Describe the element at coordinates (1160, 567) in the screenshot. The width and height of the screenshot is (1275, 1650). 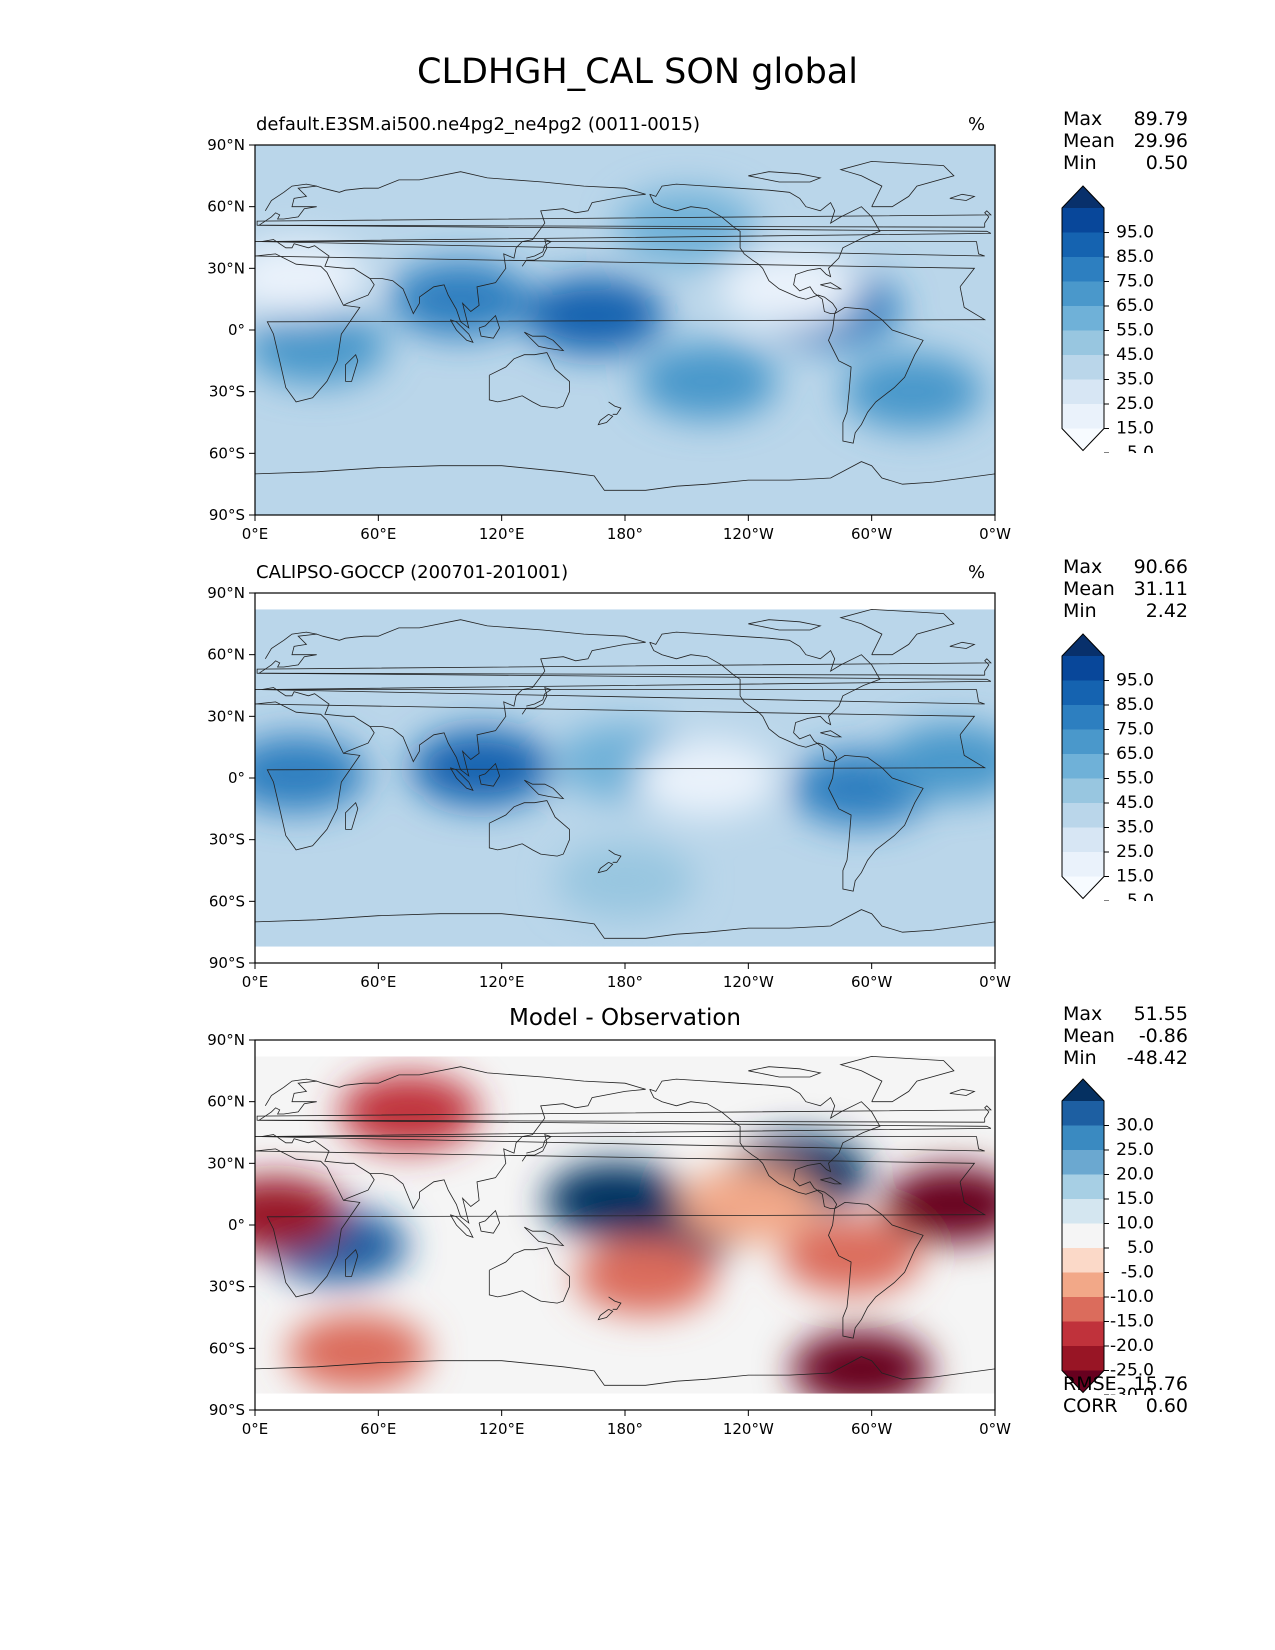
I see `stat-value: 90.66` at that location.